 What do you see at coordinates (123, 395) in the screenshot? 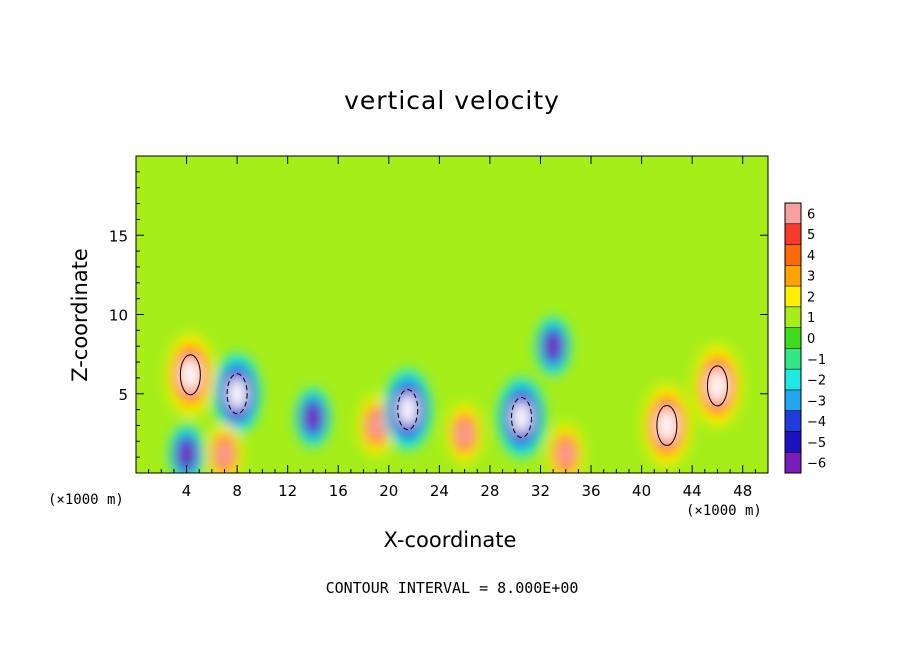
I see `y-tick-label-5: 5` at bounding box center [123, 395].